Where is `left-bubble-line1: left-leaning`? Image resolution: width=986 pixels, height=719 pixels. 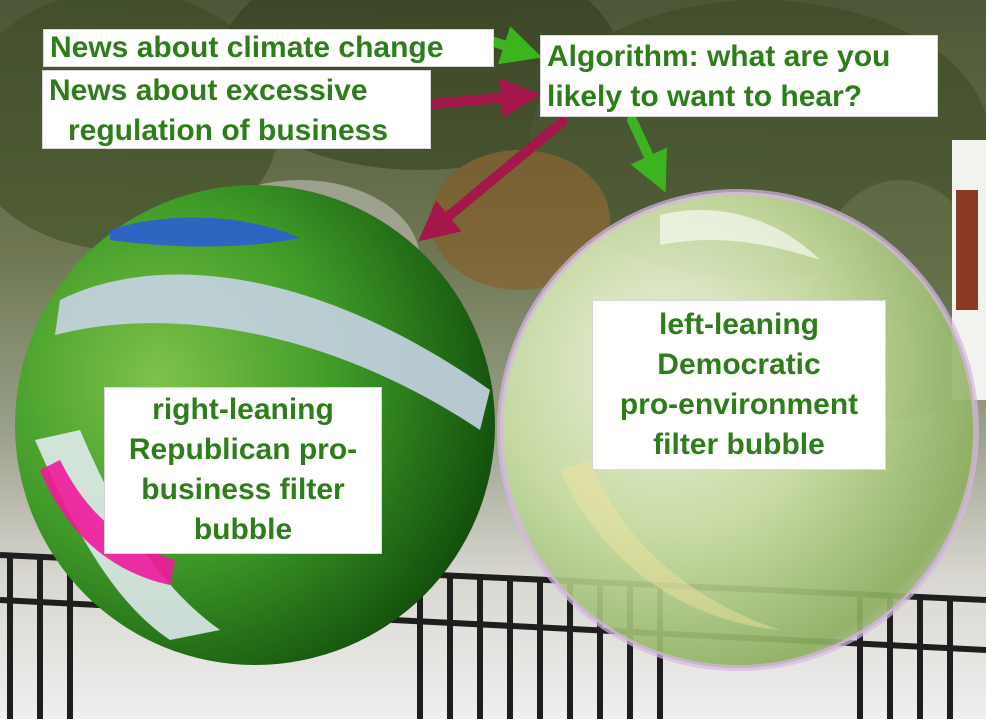 left-bubble-line1: left-leaning is located at coordinates (738, 324).